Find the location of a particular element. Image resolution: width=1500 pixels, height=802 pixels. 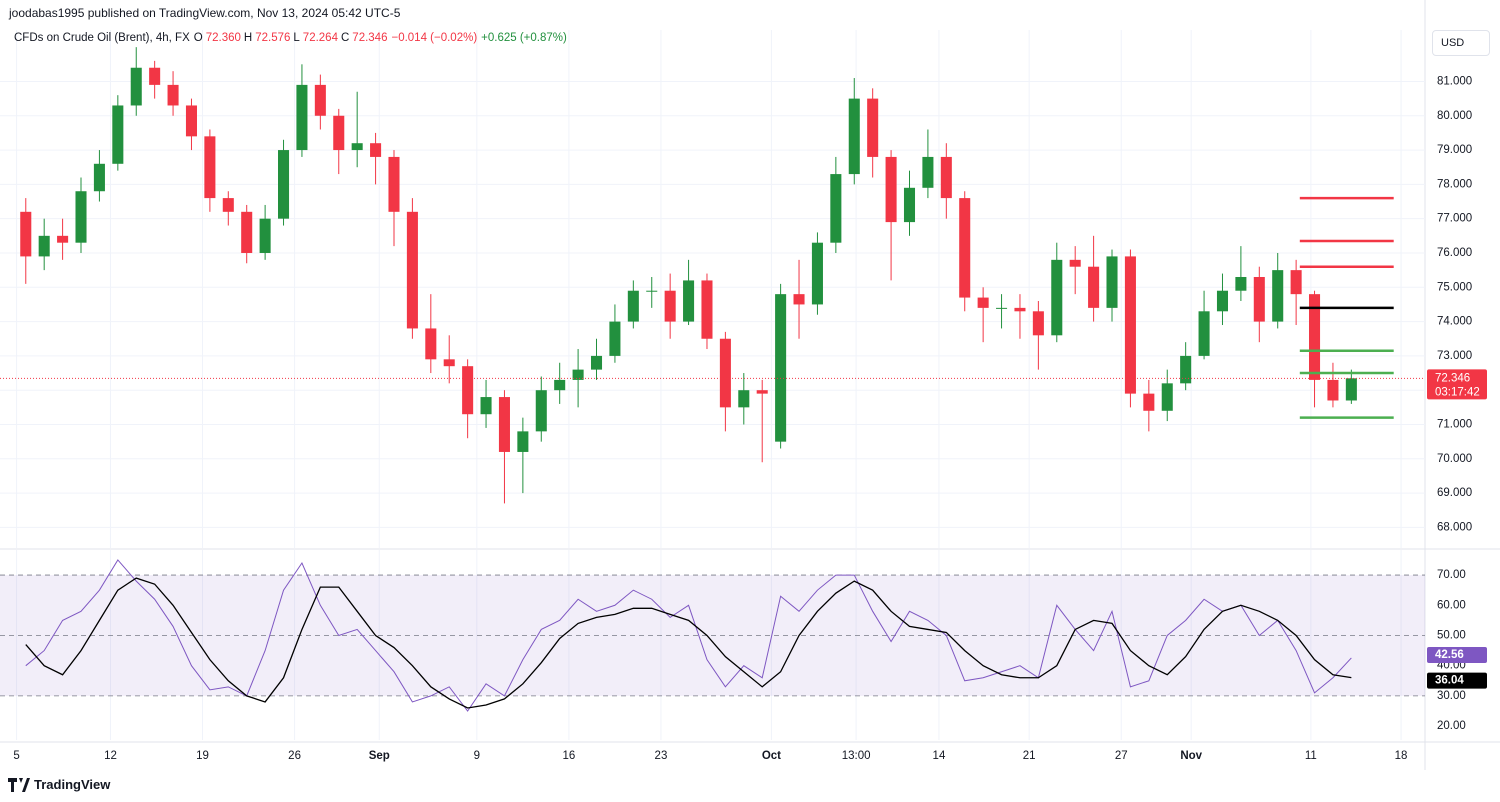

symbol: CFDs on Crude Oil (Brent), 4h, FX is located at coordinates (102, 38).